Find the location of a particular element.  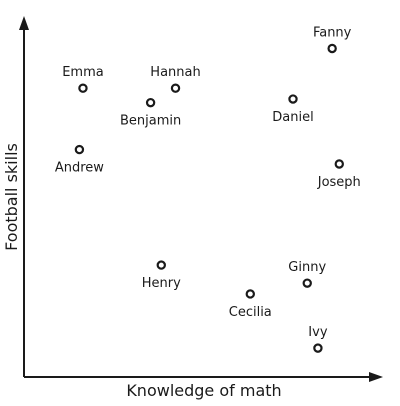

y-axis-arrow is located at coordinates (24, 23).